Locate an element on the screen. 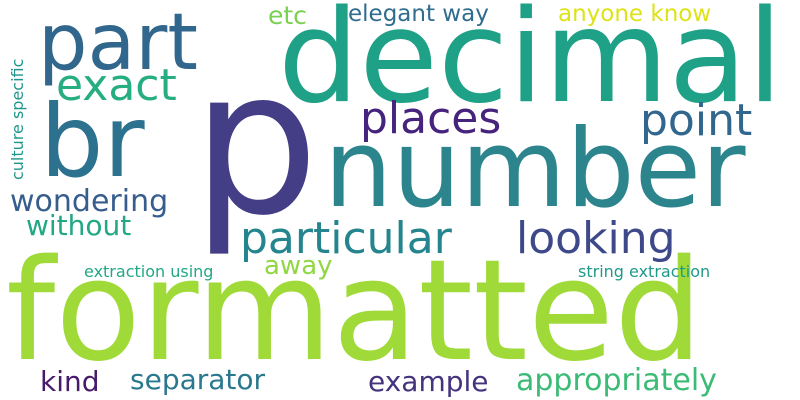 The image size is (800, 400). word-kind: kind is located at coordinates (70, 381).